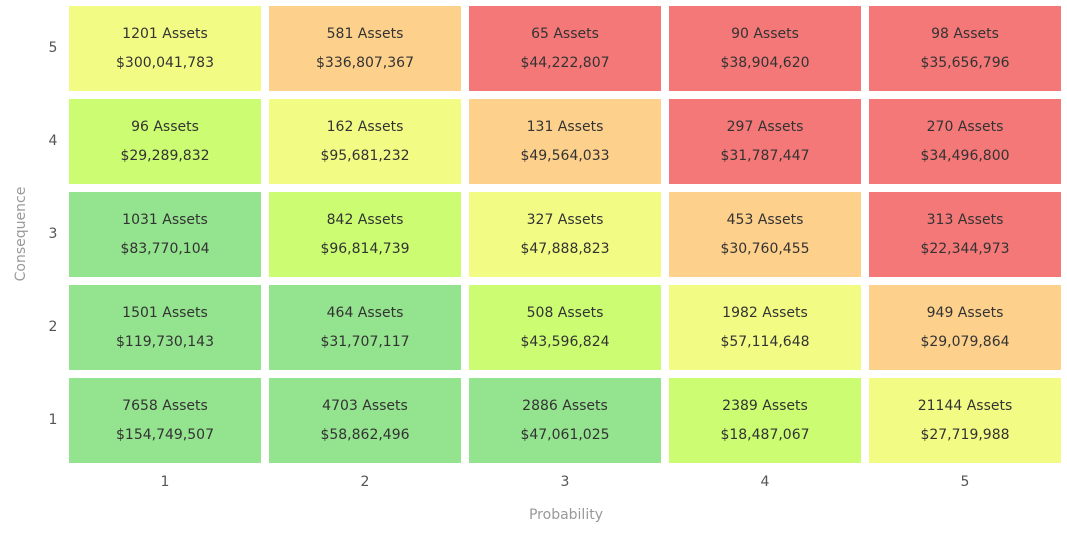  What do you see at coordinates (565, 327) in the screenshot?
I see `matrix-cell: 508 Assets $43,596,824` at bounding box center [565, 327].